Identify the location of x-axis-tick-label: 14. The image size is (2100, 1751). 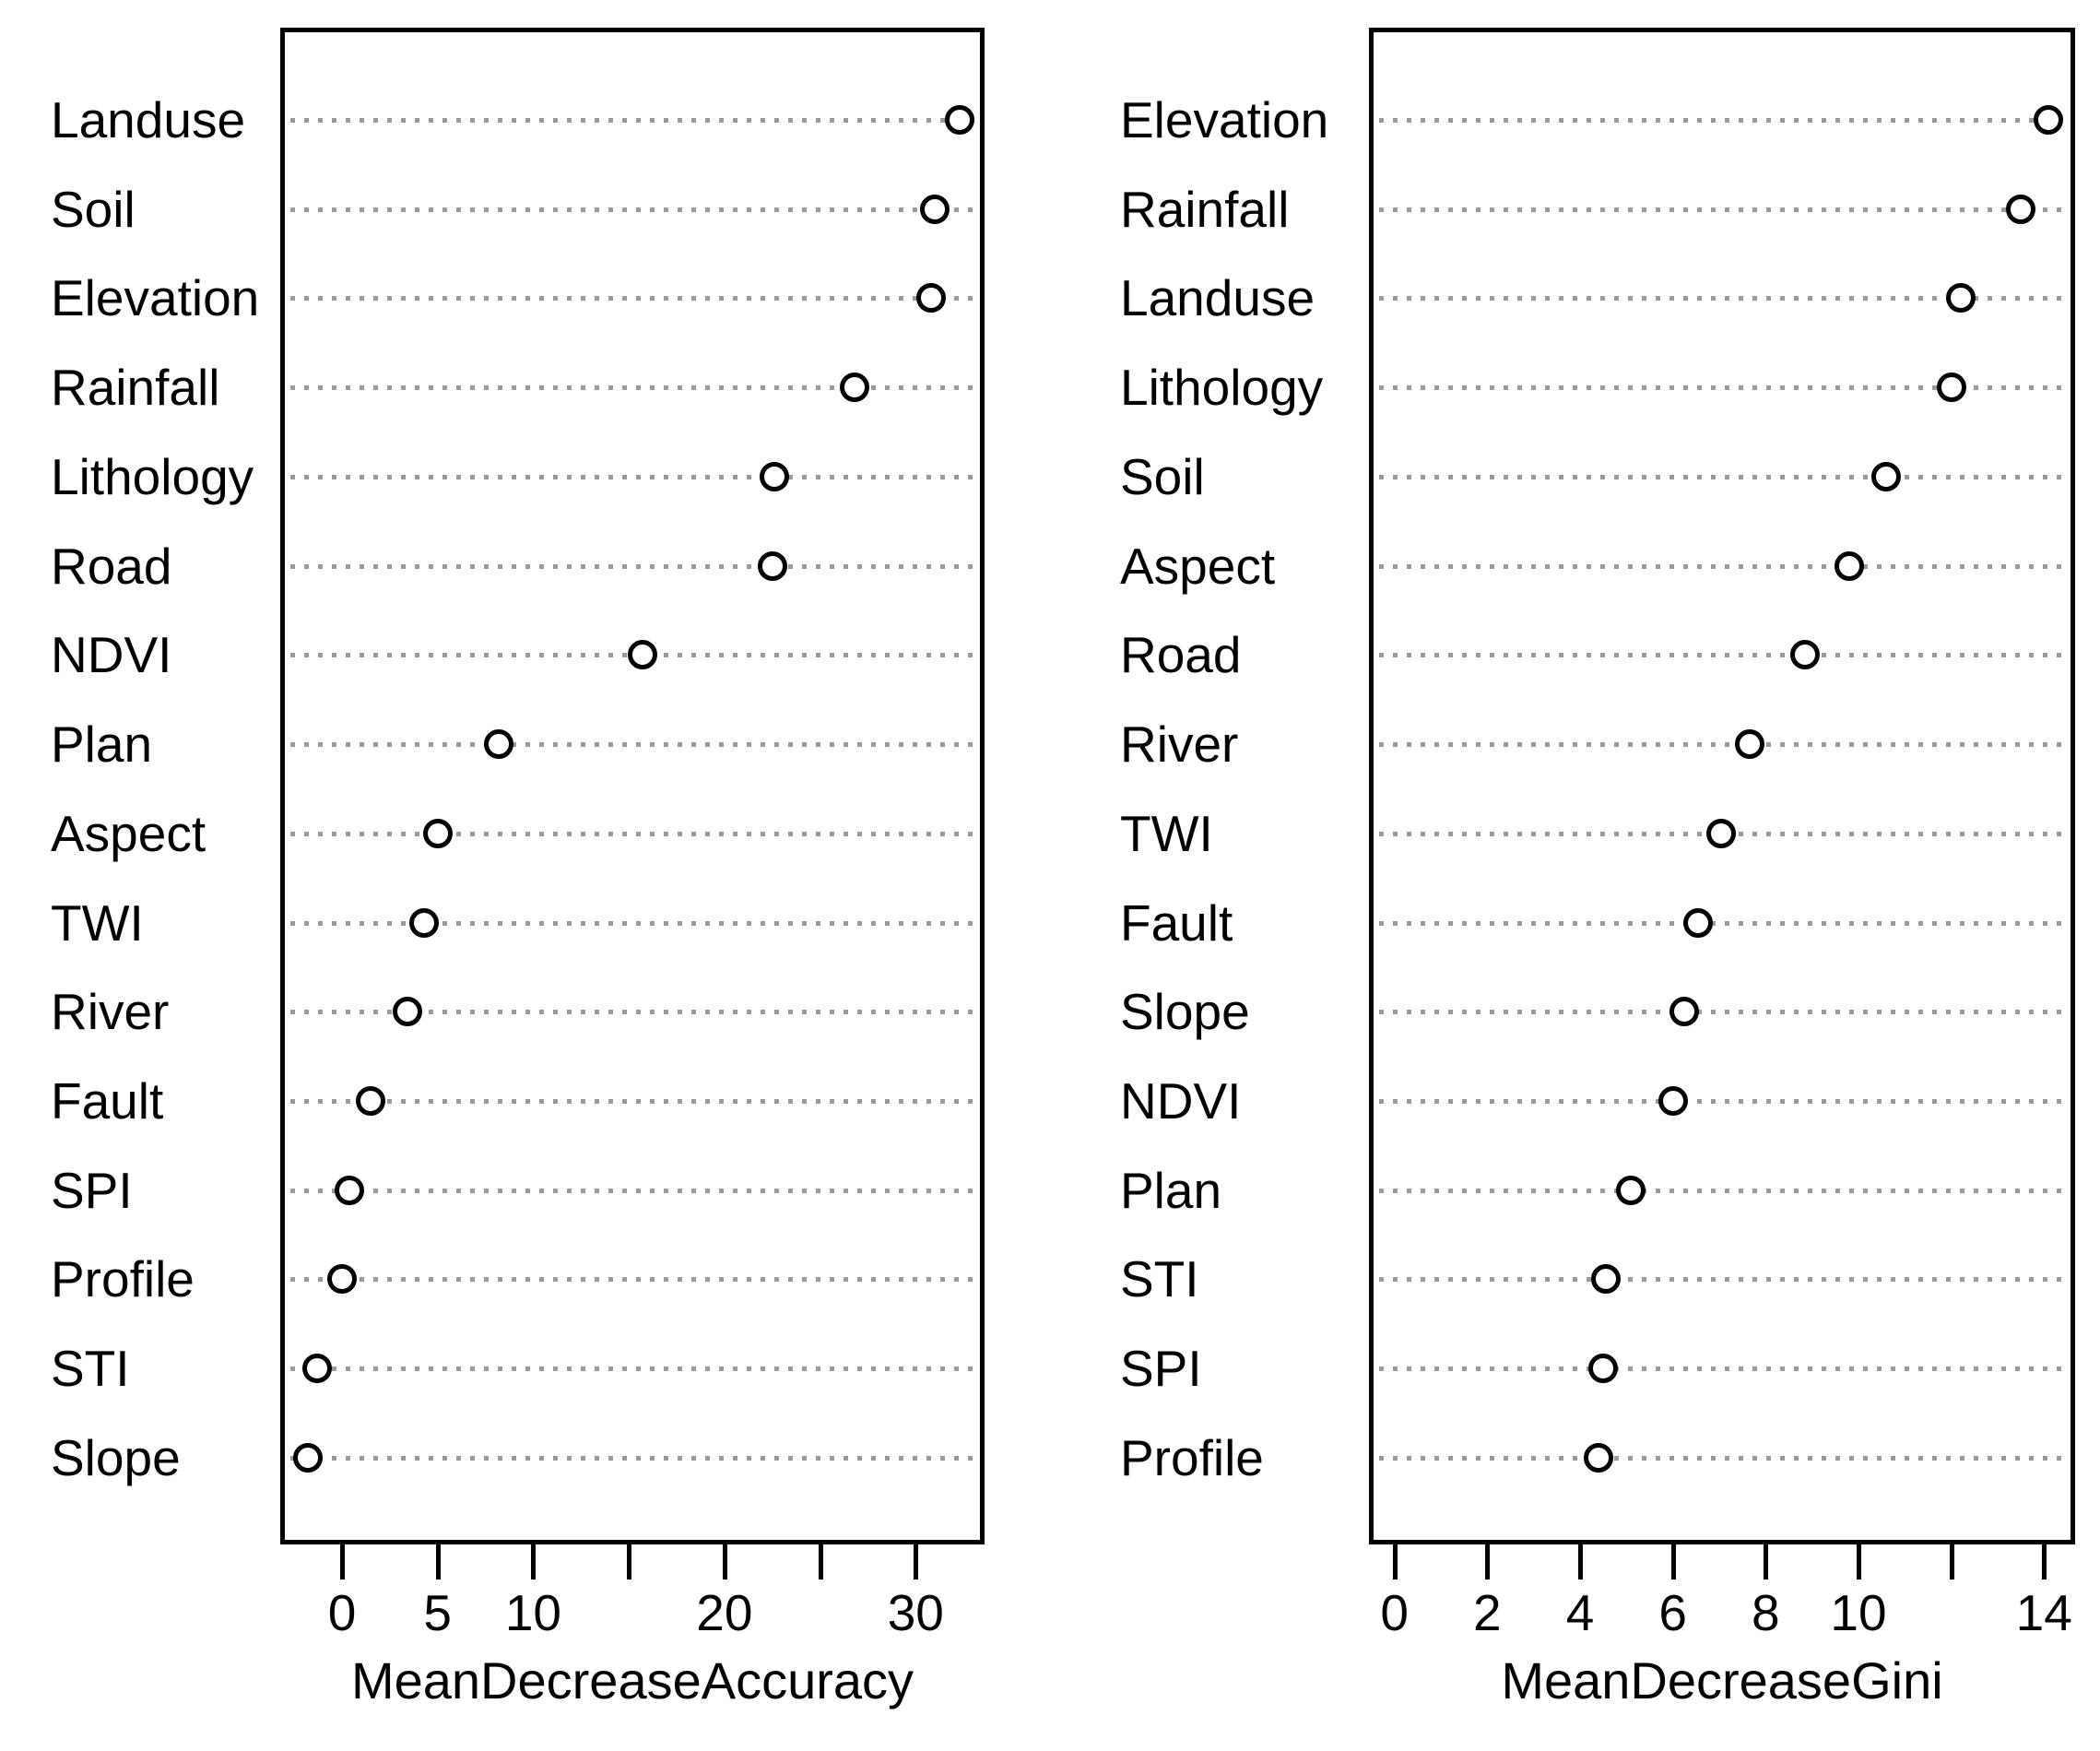
(2044, 1612).